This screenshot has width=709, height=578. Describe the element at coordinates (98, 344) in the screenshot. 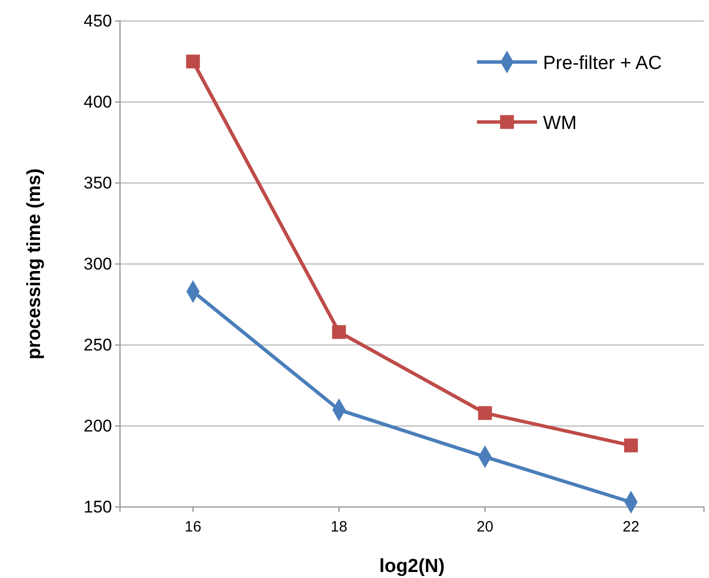

I see `y-tick-label: 250` at that location.